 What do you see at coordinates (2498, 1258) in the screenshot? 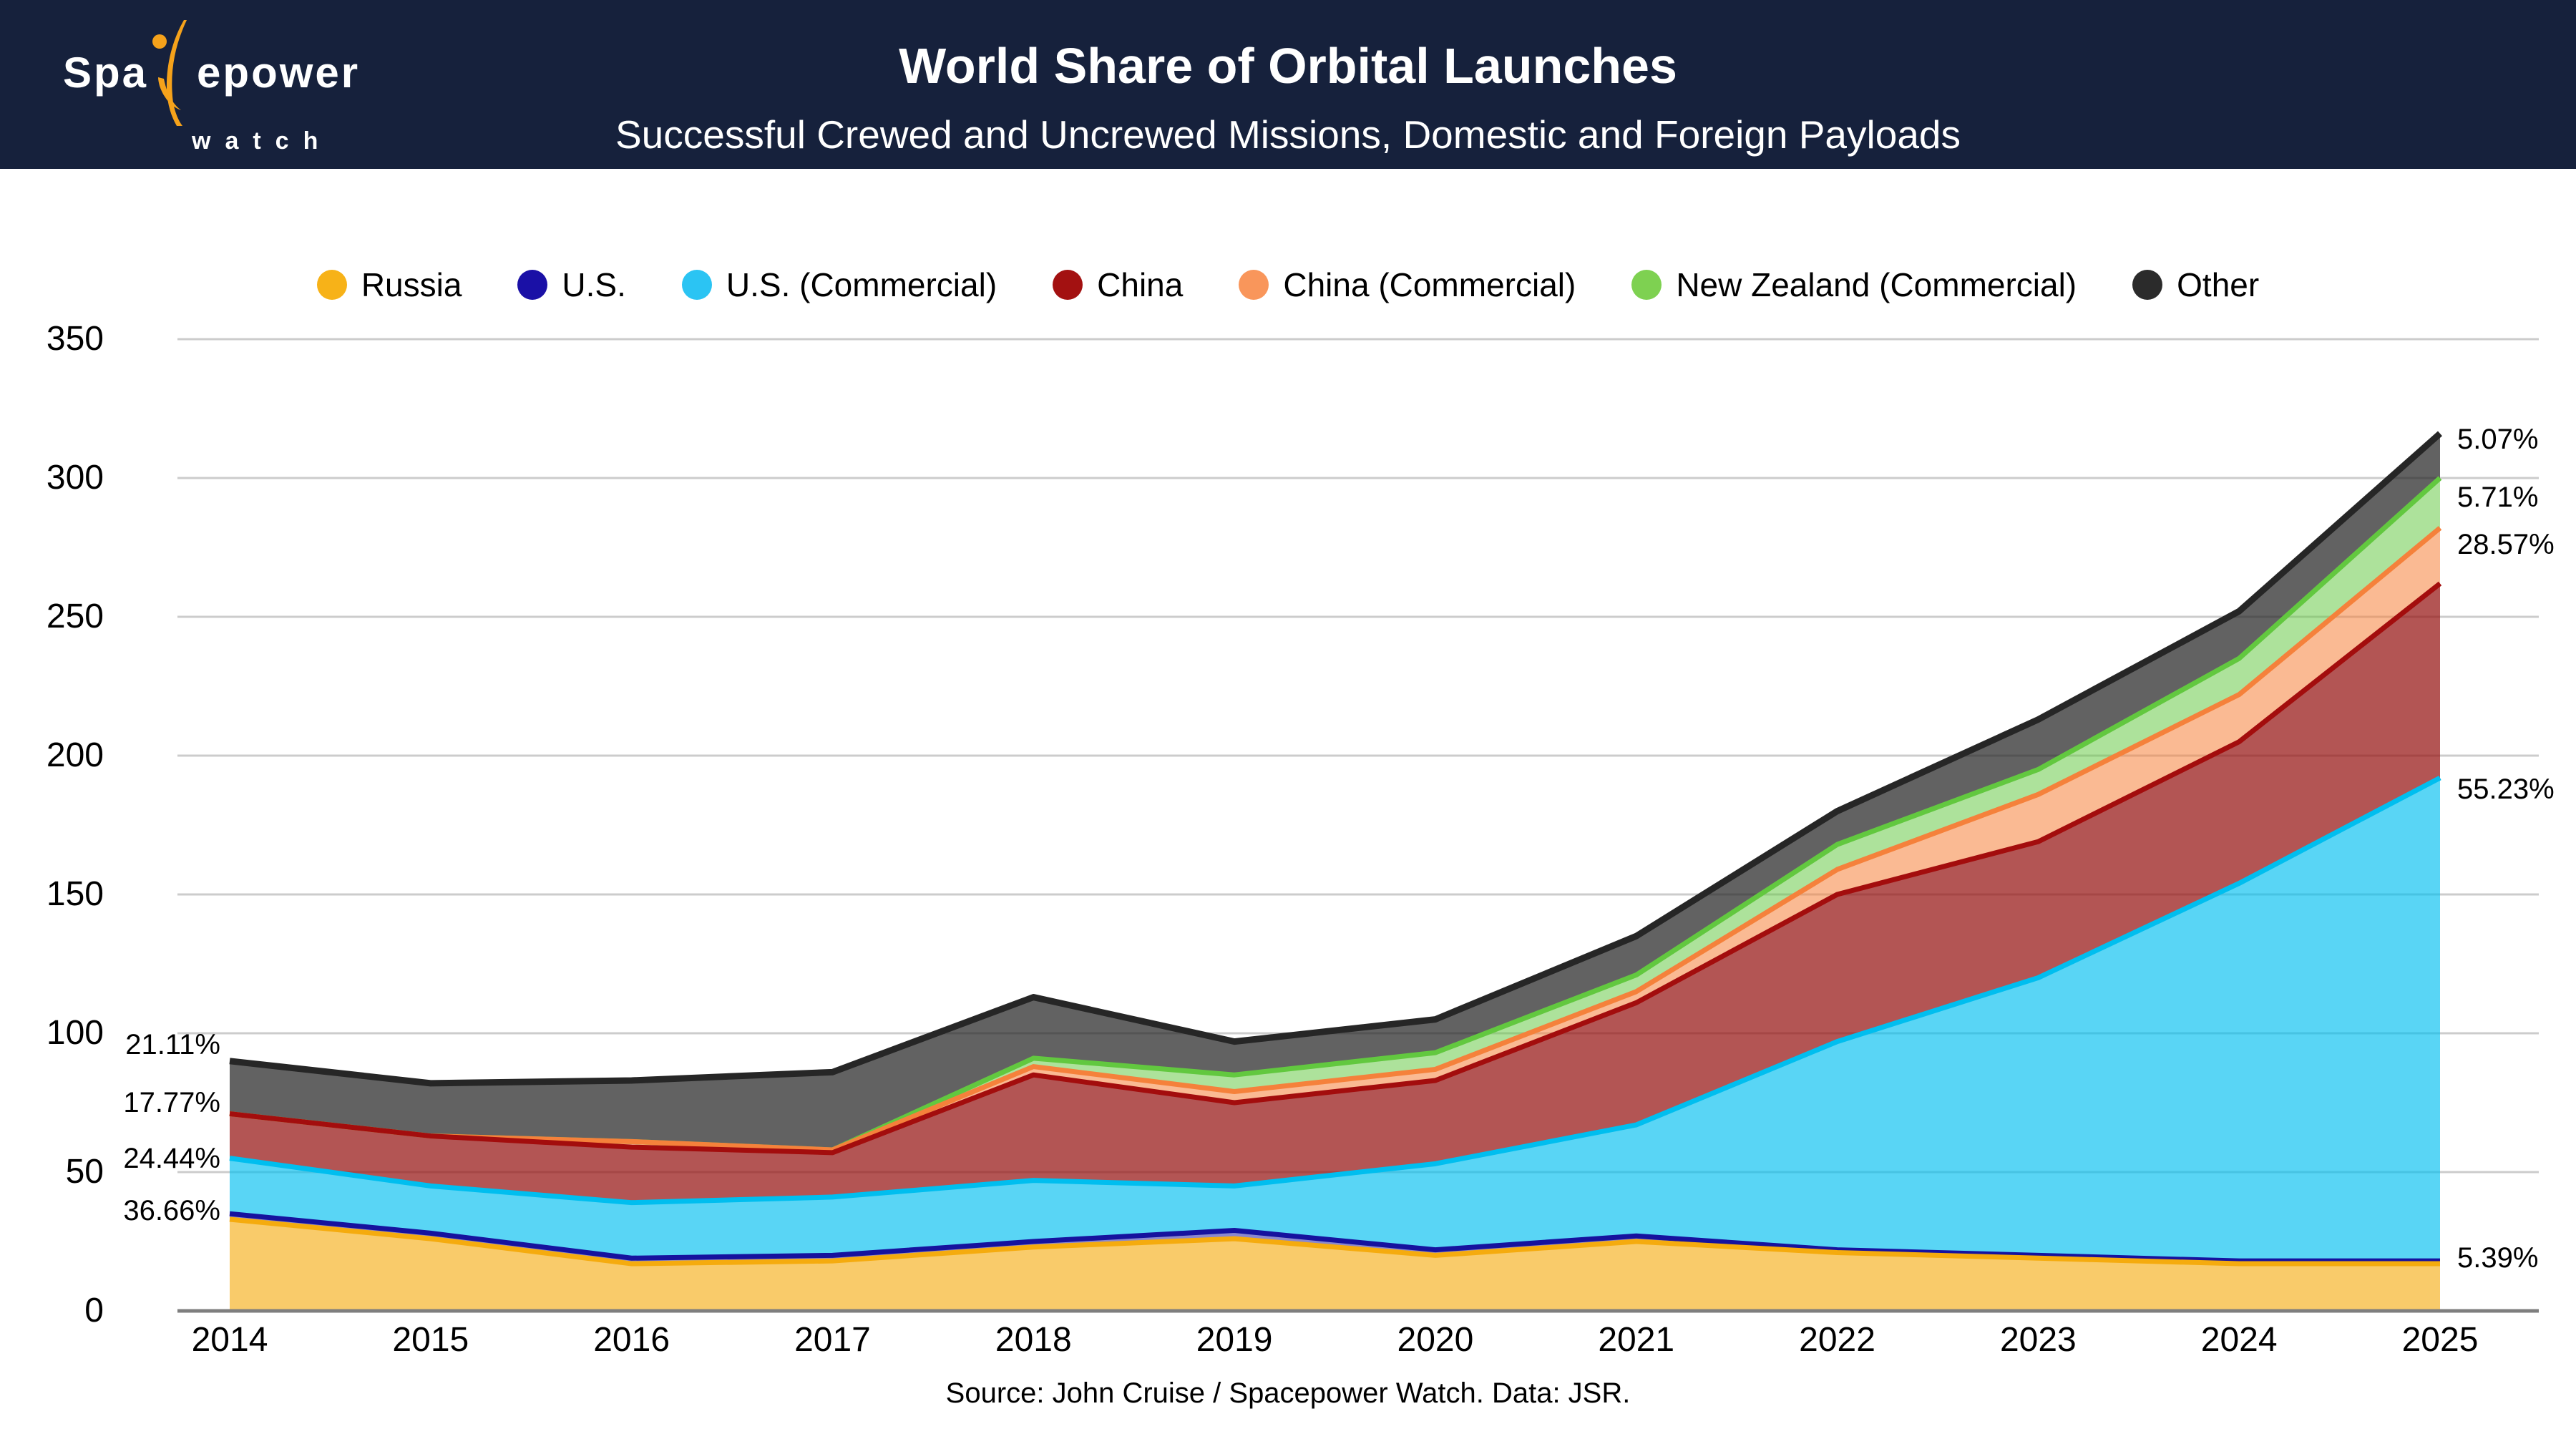
I see `pct-annotation-right: 5.39%` at bounding box center [2498, 1258].